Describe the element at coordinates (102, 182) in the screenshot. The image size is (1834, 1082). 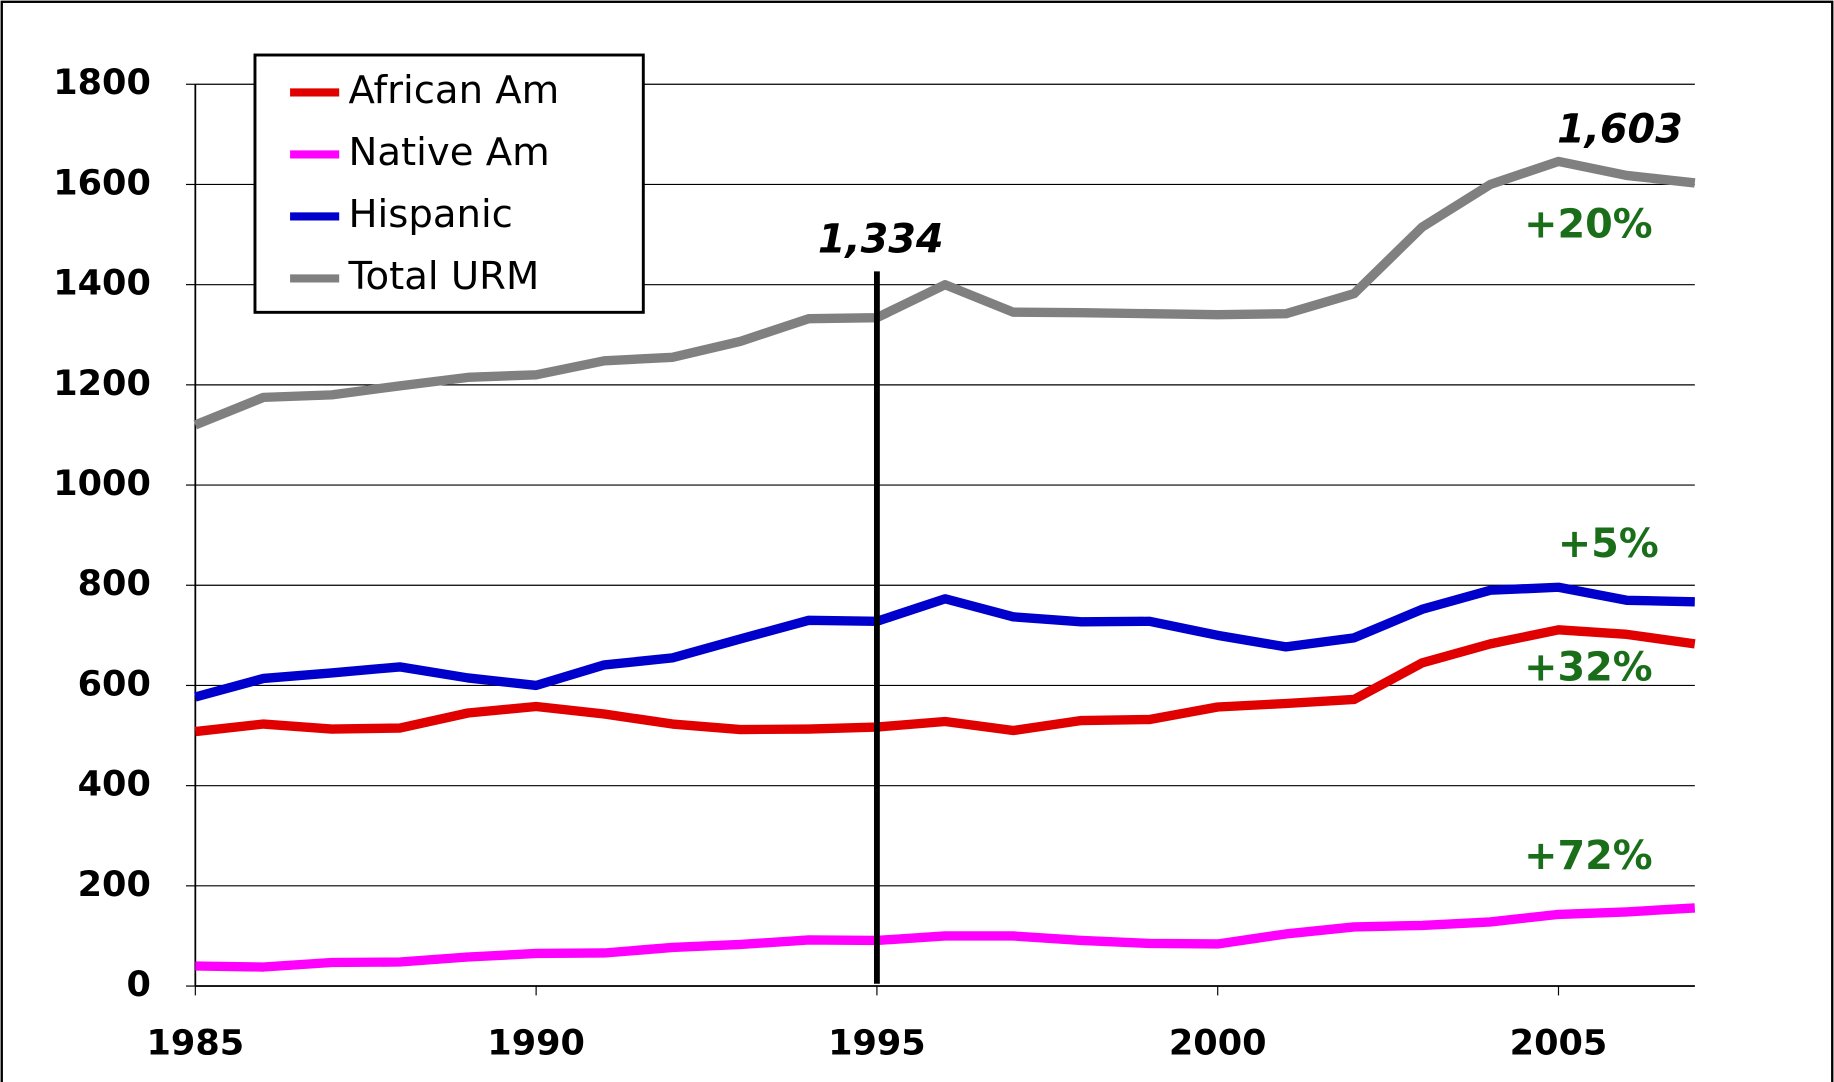
I see `y-tick-label: 1600` at that location.